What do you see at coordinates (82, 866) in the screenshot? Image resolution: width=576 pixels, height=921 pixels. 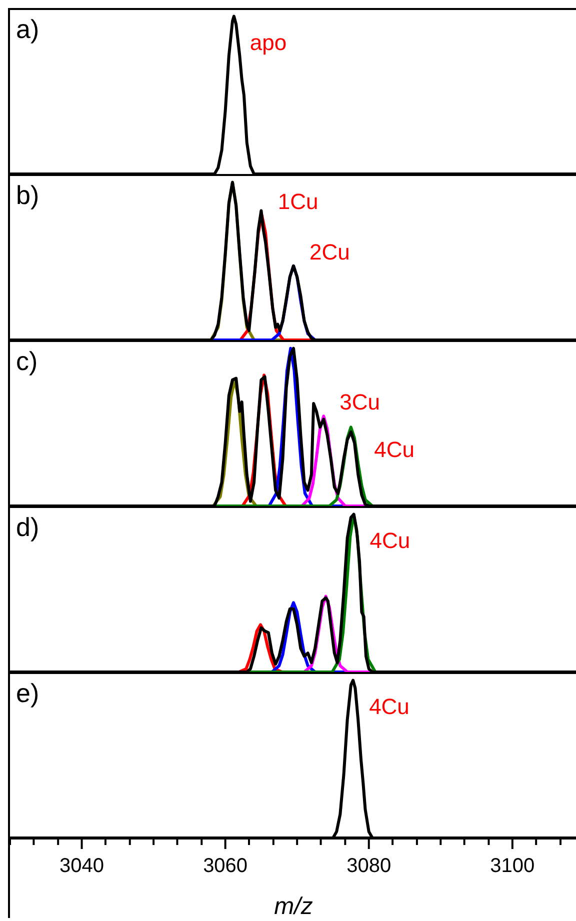 I see `x-tick-label: 3040` at bounding box center [82, 866].